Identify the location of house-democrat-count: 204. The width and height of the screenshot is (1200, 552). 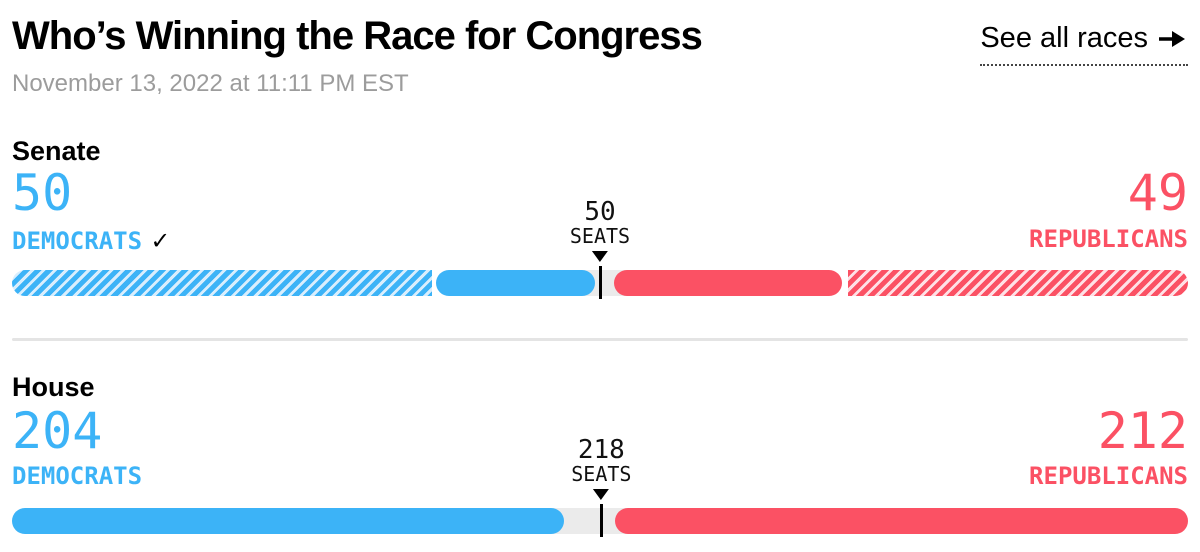
(57, 431).